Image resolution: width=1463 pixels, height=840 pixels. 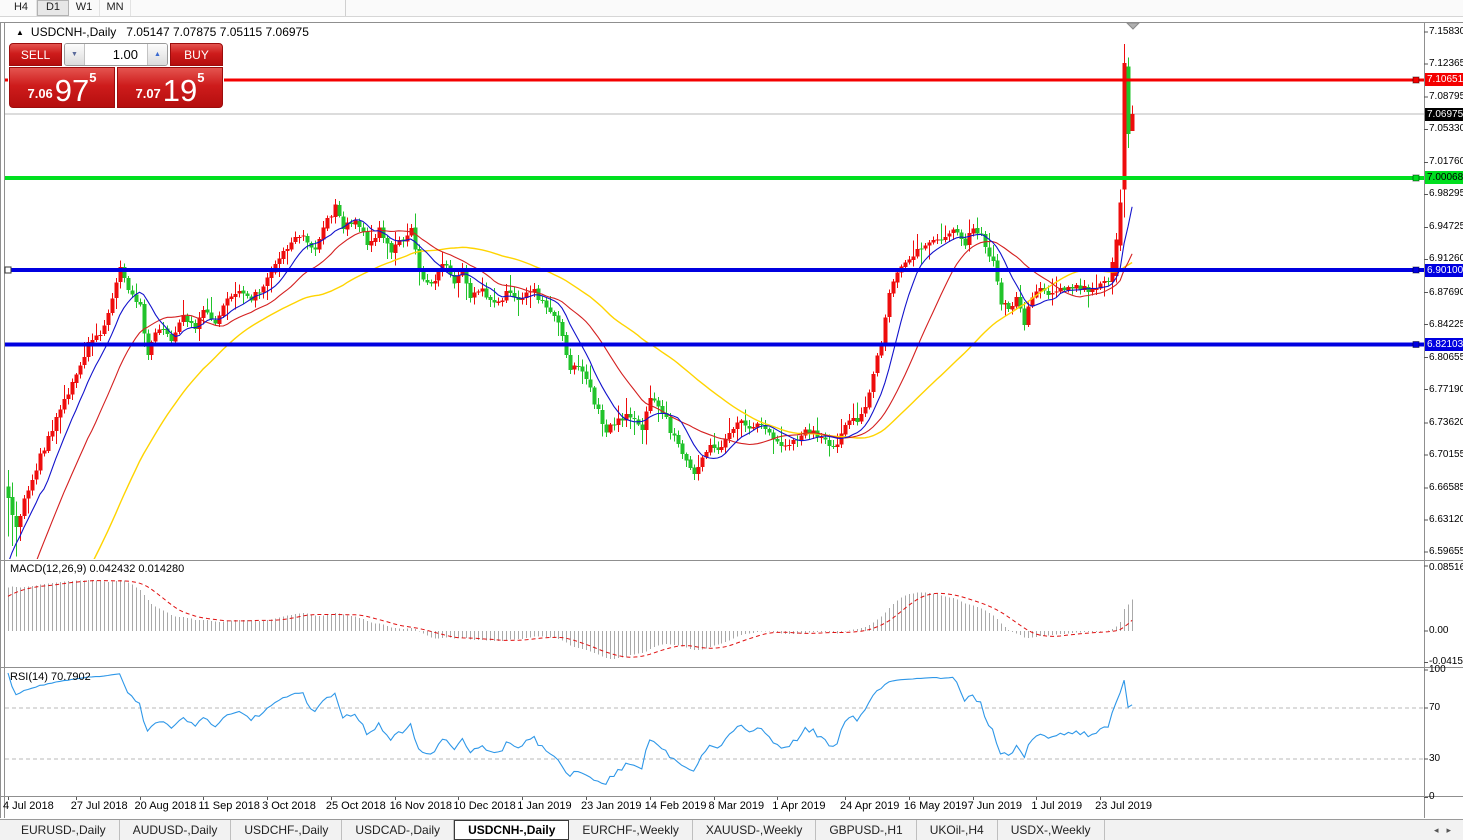 What do you see at coordinates (1446, 487) in the screenshot?
I see `price-tick-label: 6.66585` at bounding box center [1446, 487].